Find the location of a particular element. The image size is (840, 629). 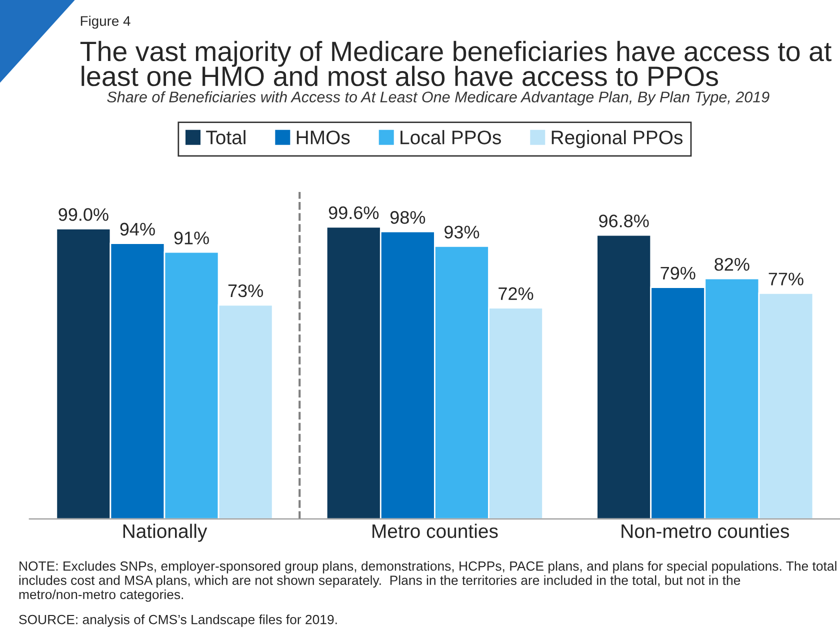

data-label: 72% is located at coordinates (516, 293).